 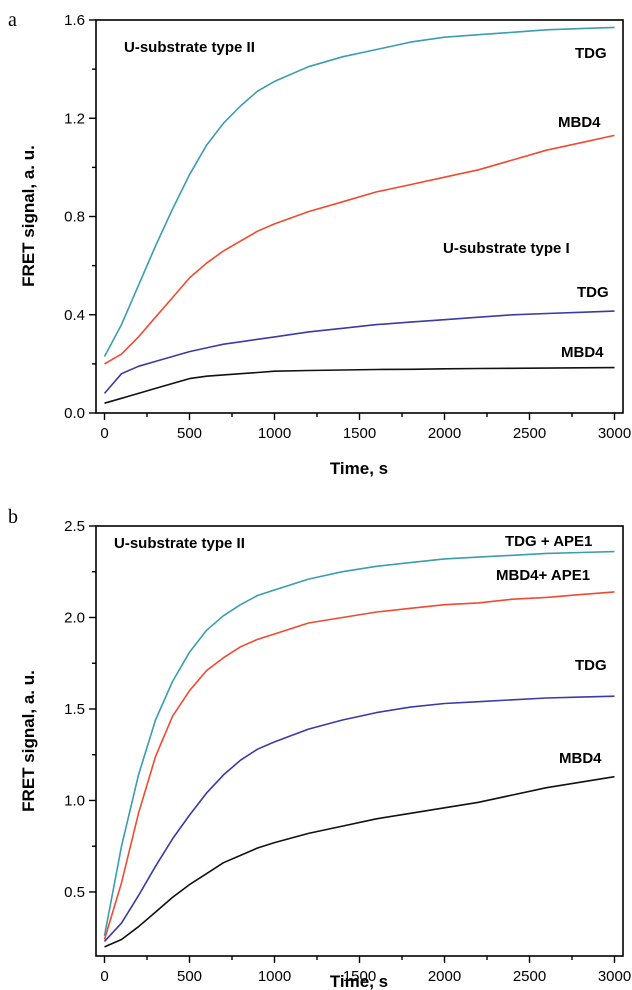 I want to click on panel-b-annotation-tdg-ape1: TDG + APE1, so click(x=548, y=541).